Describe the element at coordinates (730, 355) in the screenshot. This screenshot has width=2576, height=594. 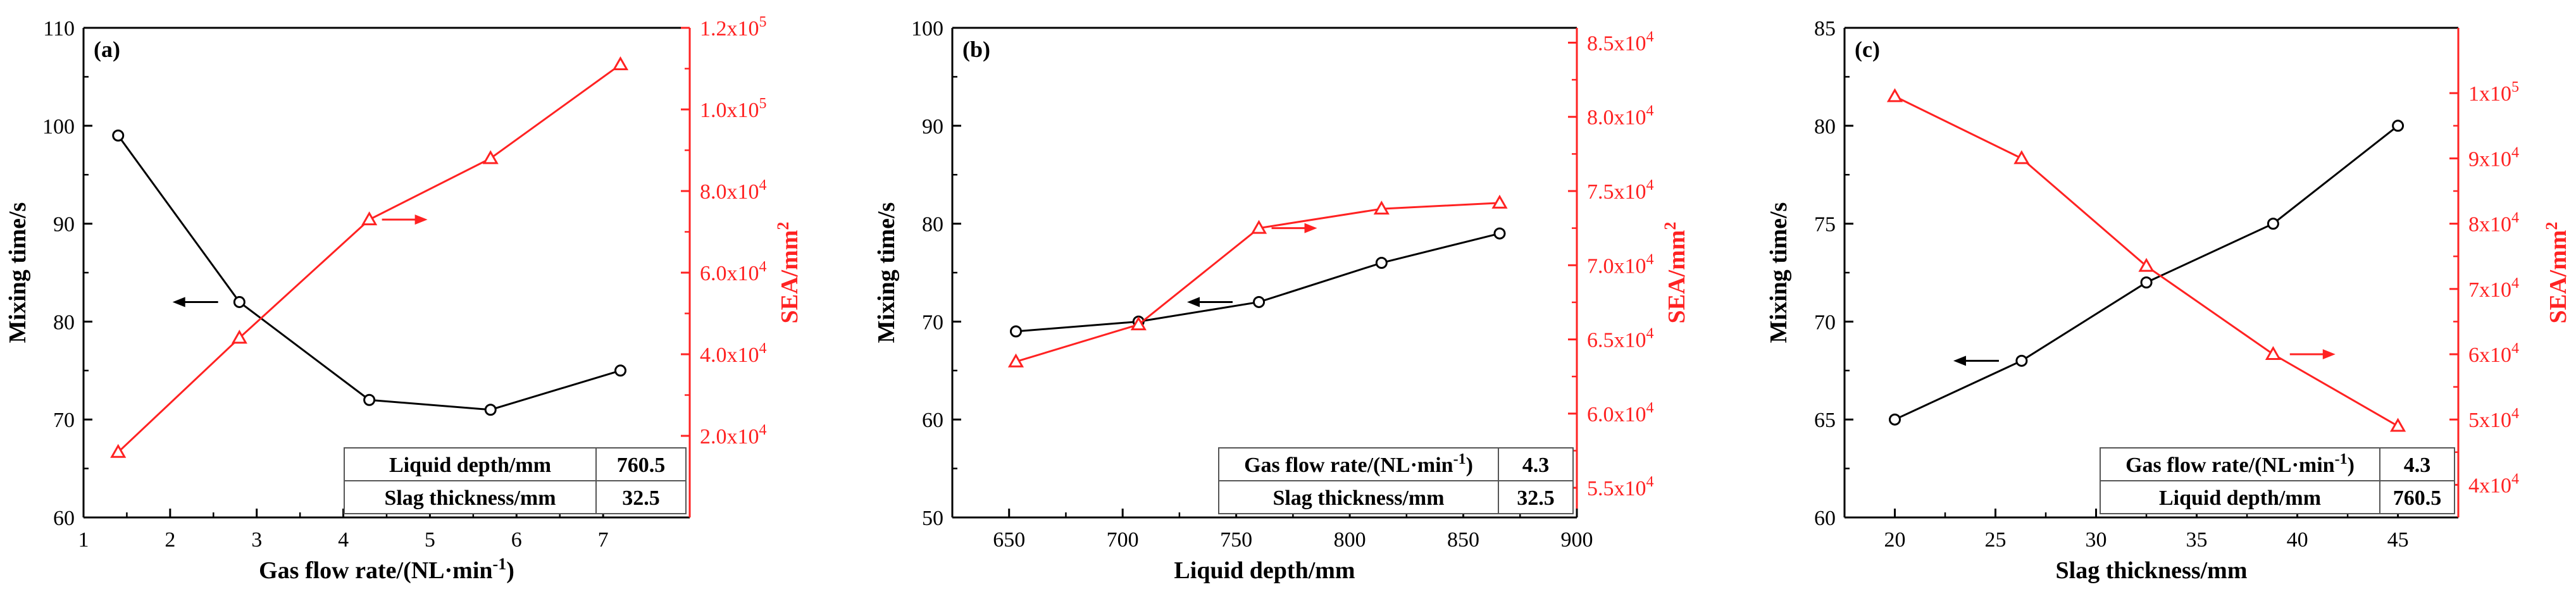
I see `y2-tick-mantissa: 4.0x10` at that location.